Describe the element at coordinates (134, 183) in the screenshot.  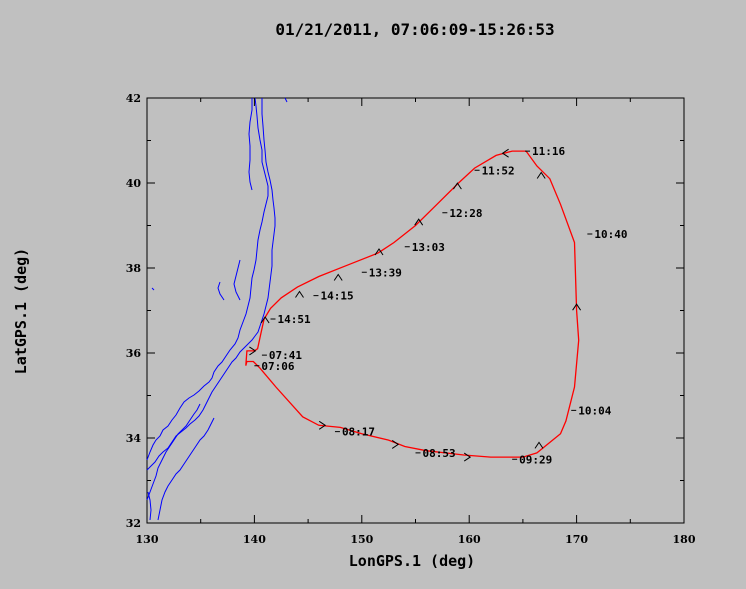
I see `y-tick-label: 40` at that location.